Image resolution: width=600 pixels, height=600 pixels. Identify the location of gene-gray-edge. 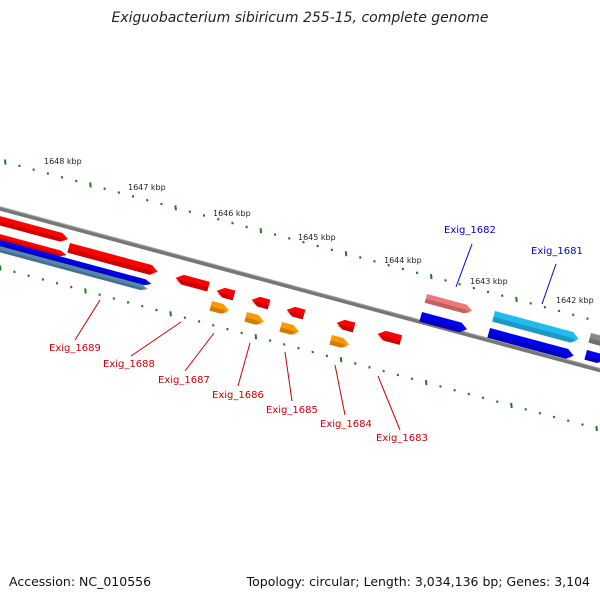
(594, 340).